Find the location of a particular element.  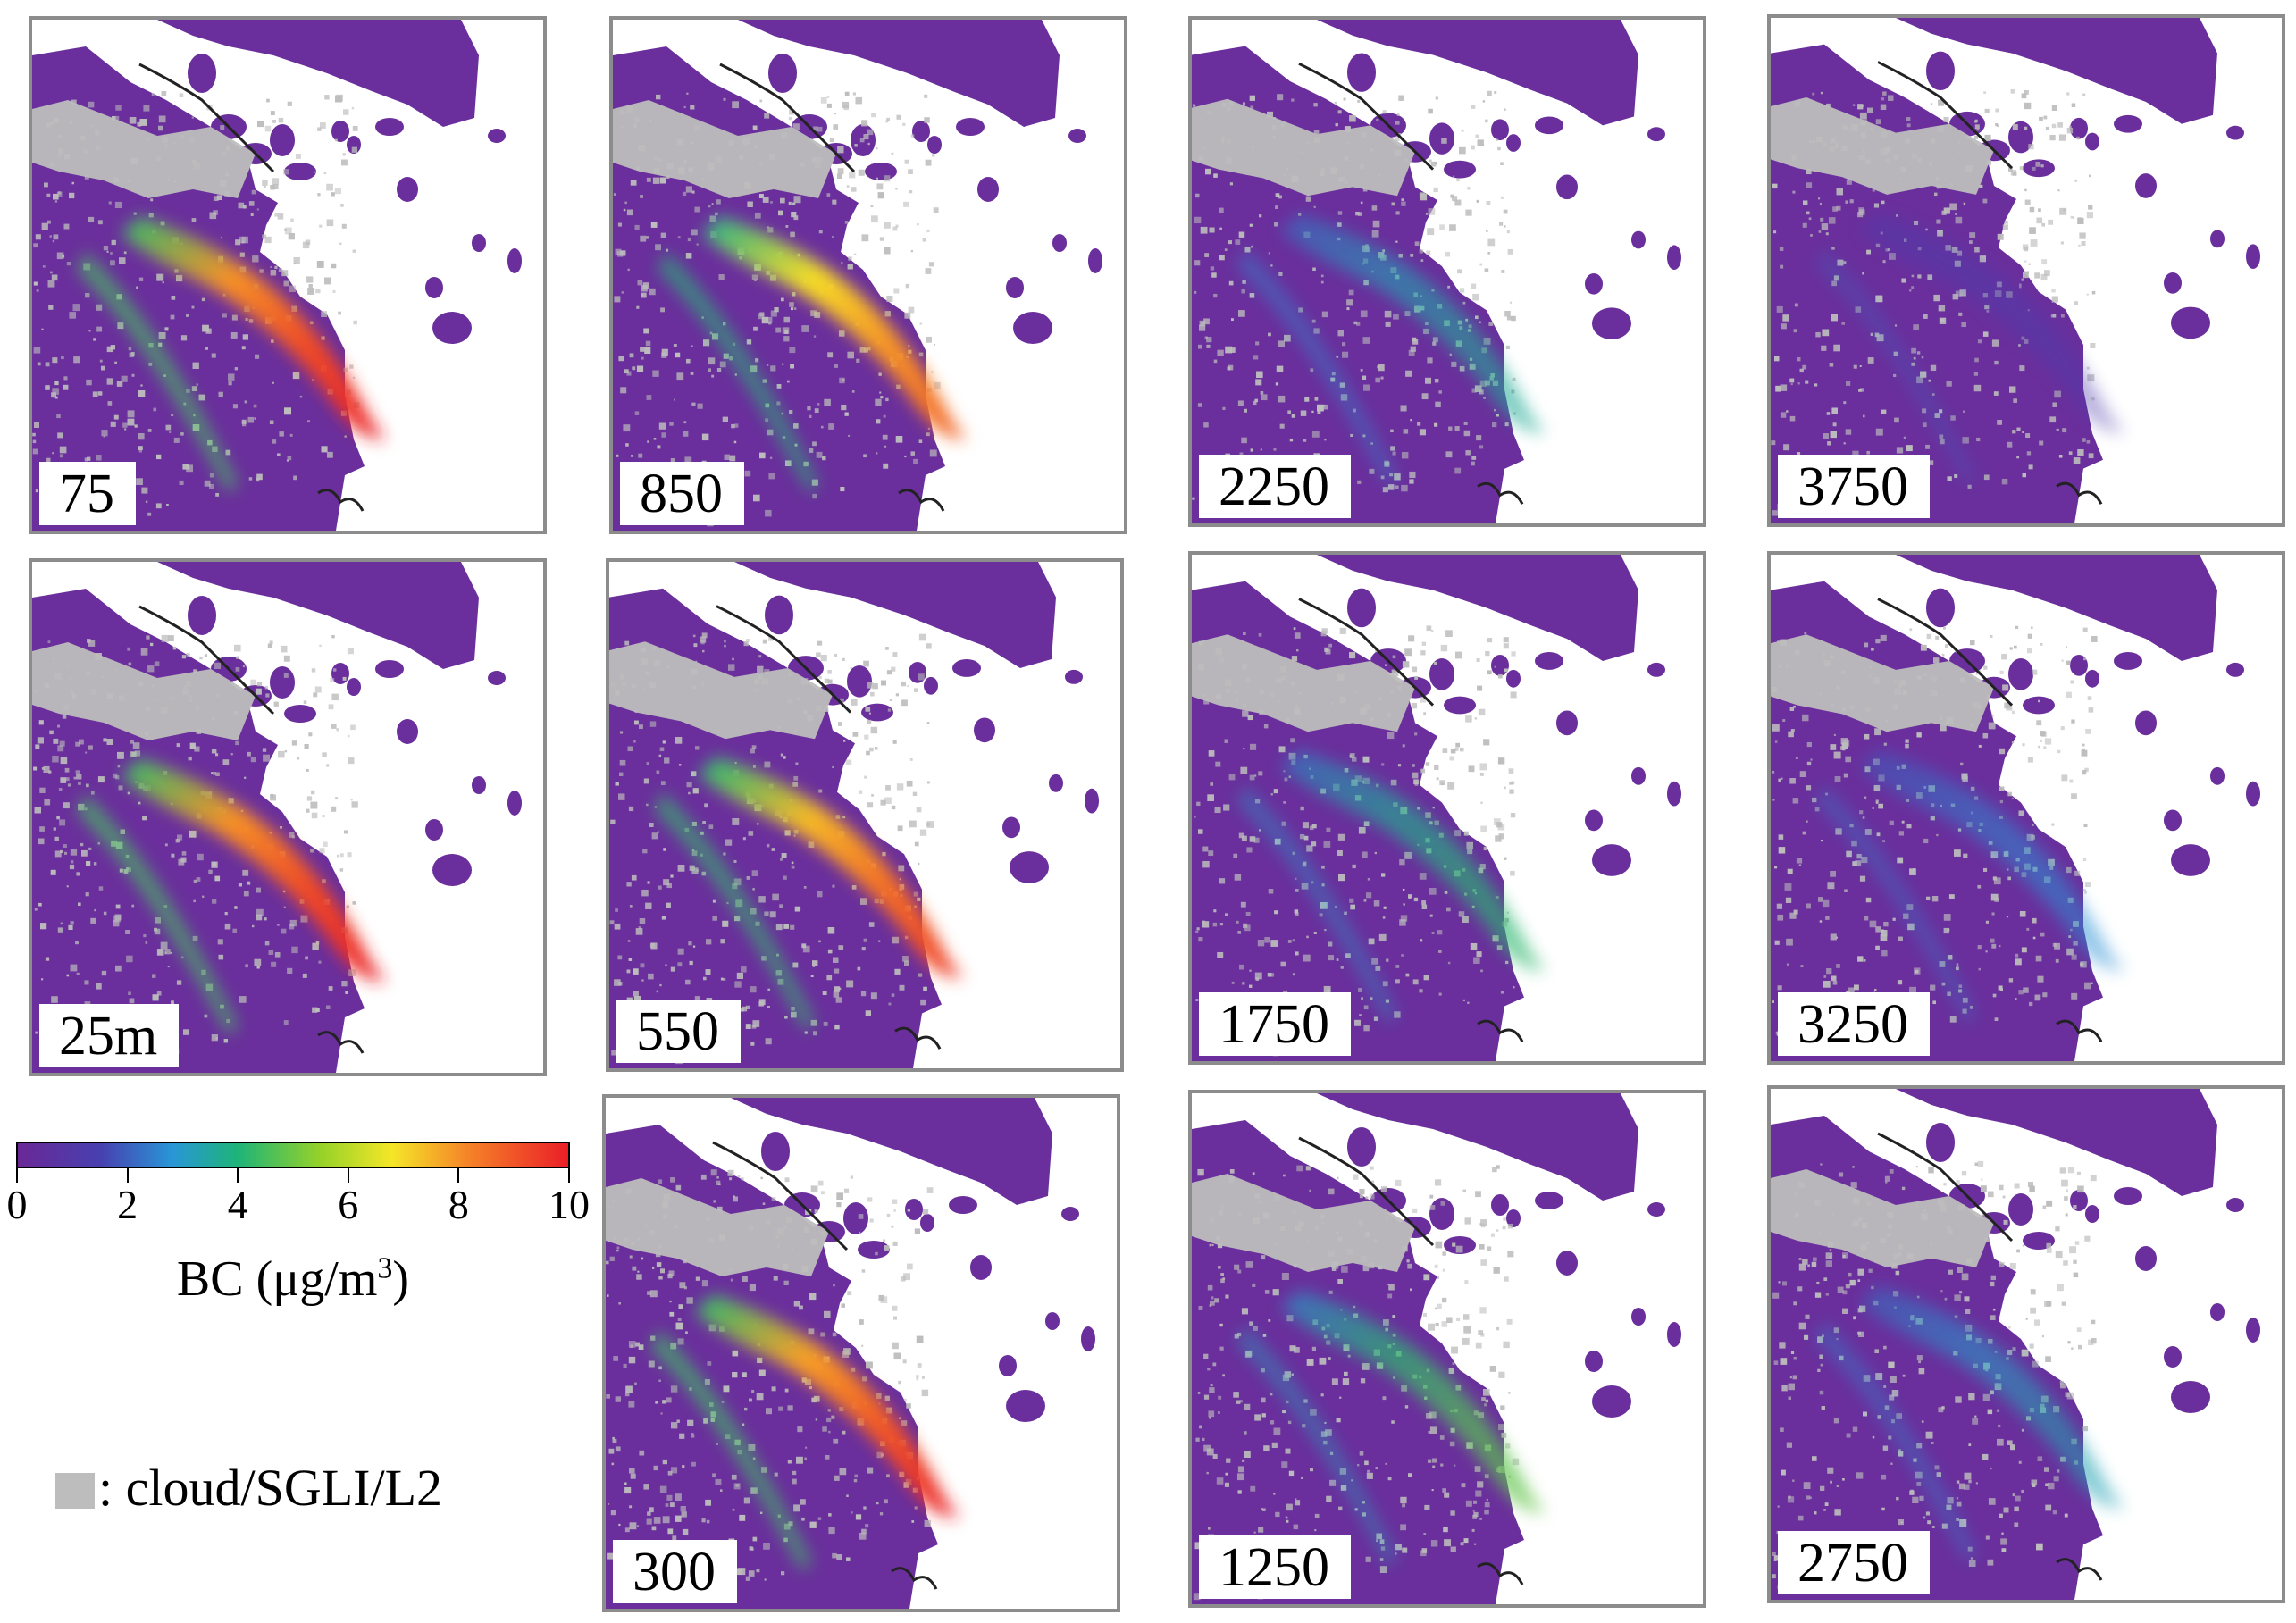

colorbar-tick-label: 8 is located at coordinates (459, 1204).